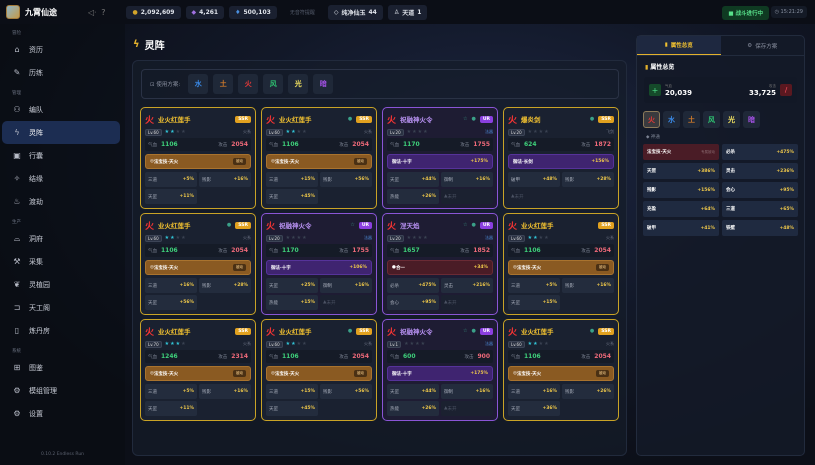 The height and width of the screenshot is (465, 815). Describe the element at coordinates (60, 49) in the screenshot. I see `sidebar-item-home: ⌂ 资历` at that location.